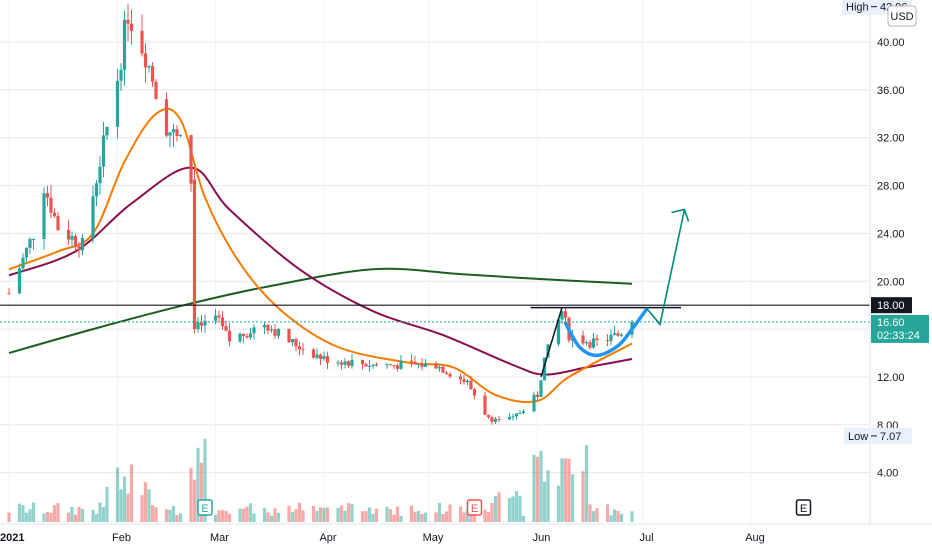 The height and width of the screenshot is (550, 932). Describe the element at coordinates (542, 538) in the screenshot. I see `x-tick-label: Jun` at that location.